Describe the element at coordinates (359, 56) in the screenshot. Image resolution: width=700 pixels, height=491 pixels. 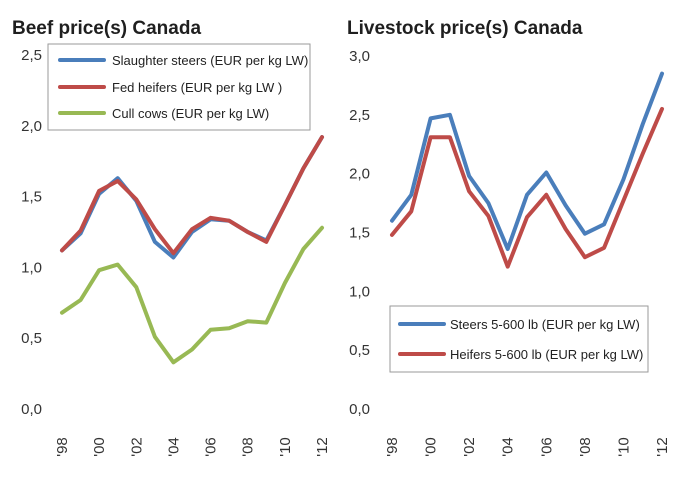
I see `y-tick-label: 3,0` at that location.